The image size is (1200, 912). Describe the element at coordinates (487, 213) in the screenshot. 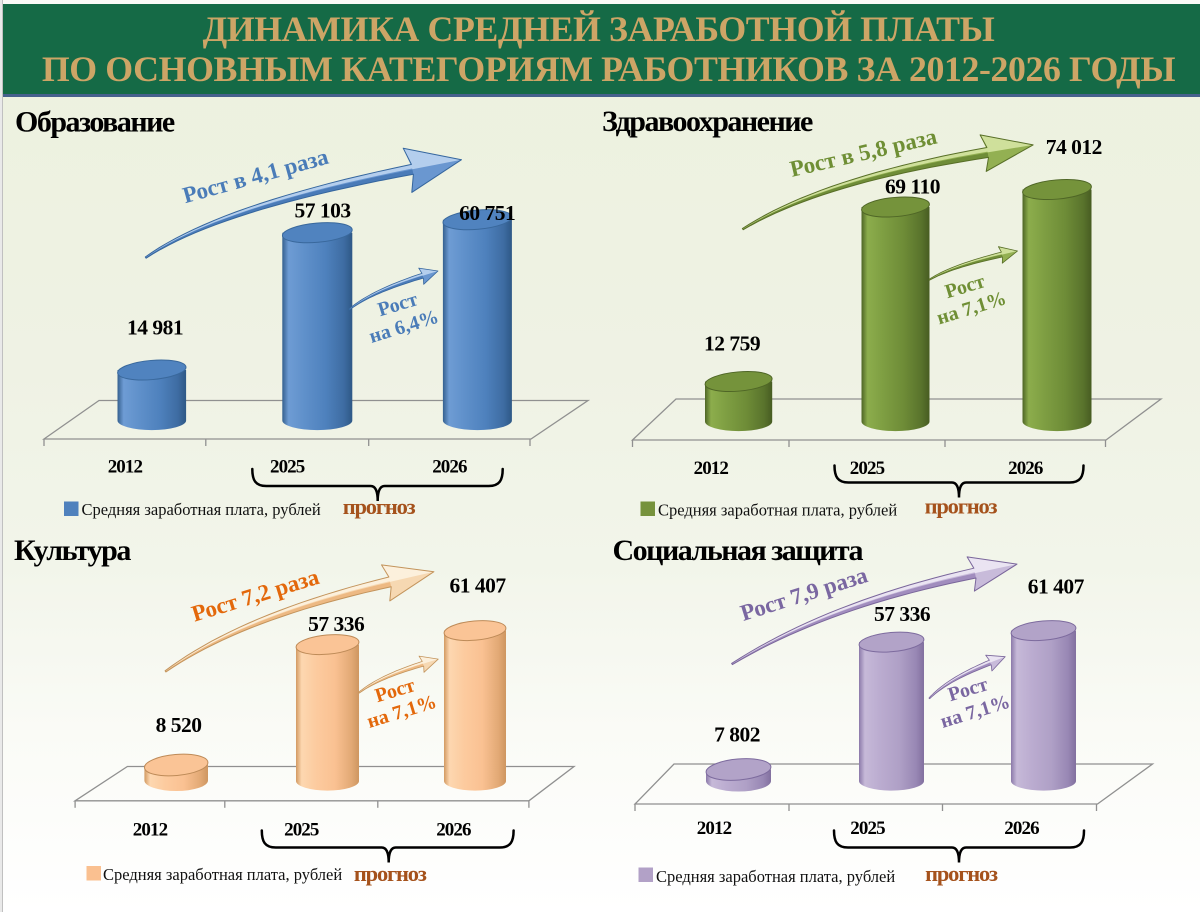

I see `svg-text: 60 751` at that location.